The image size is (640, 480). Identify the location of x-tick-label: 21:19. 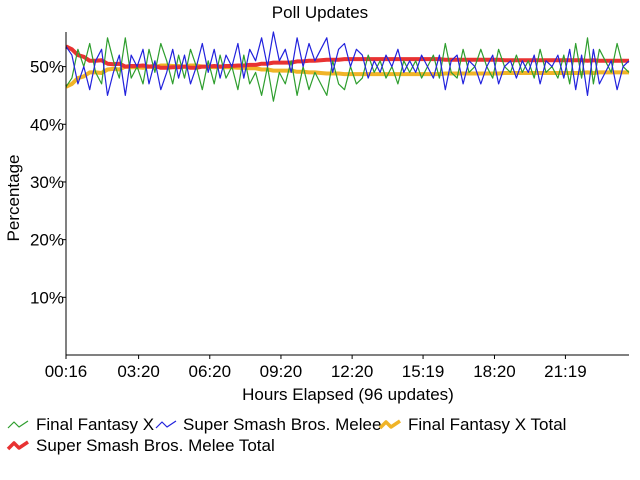
(565, 371).